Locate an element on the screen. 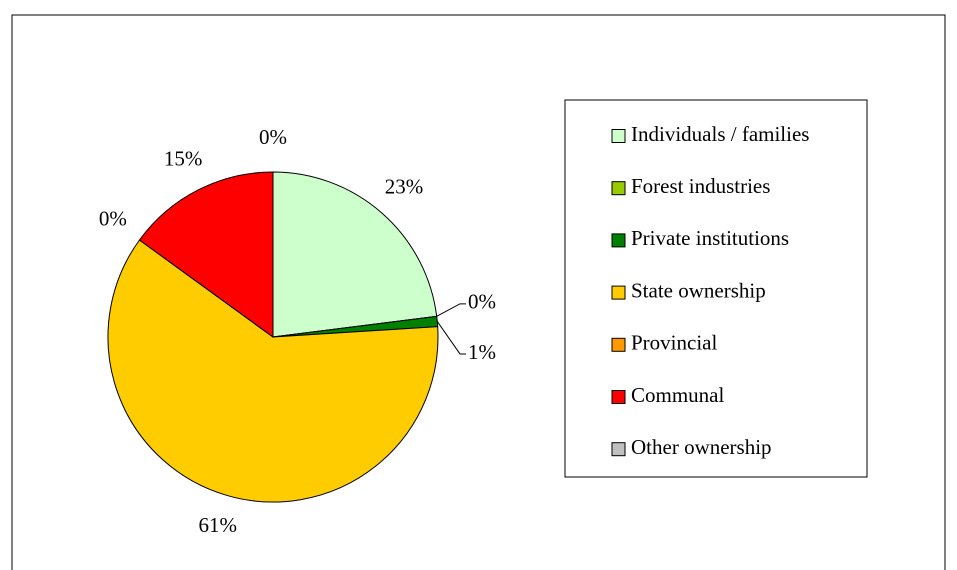 Image resolution: width=957 pixels, height=570 pixels. legend-label: Other ownership is located at coordinates (701, 447).